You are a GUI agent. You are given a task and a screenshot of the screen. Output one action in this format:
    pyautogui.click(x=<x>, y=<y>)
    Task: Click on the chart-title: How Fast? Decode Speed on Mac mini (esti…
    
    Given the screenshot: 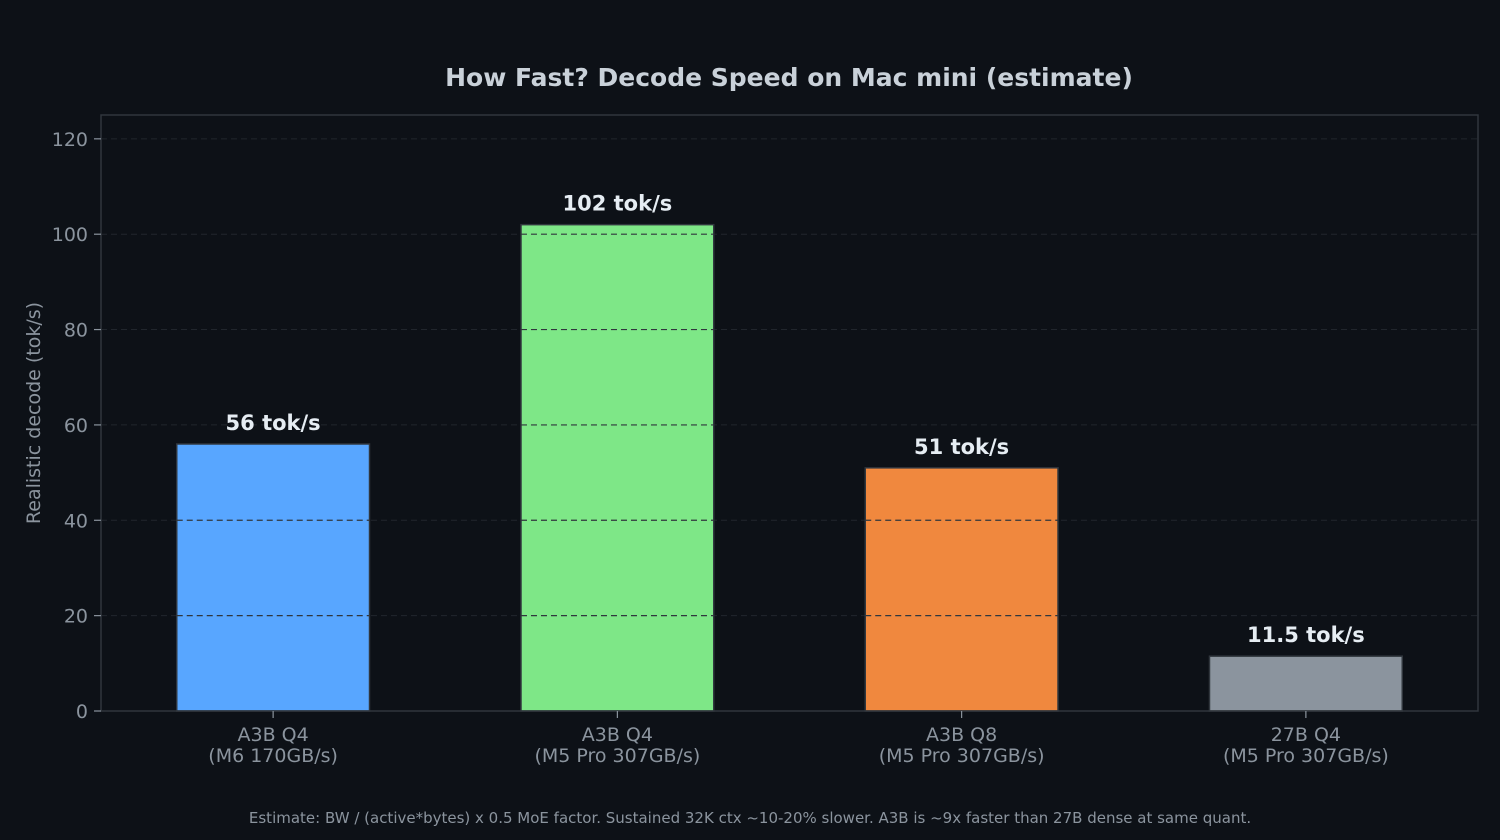 What is the action you would take?
    pyautogui.click(x=789, y=77)
    